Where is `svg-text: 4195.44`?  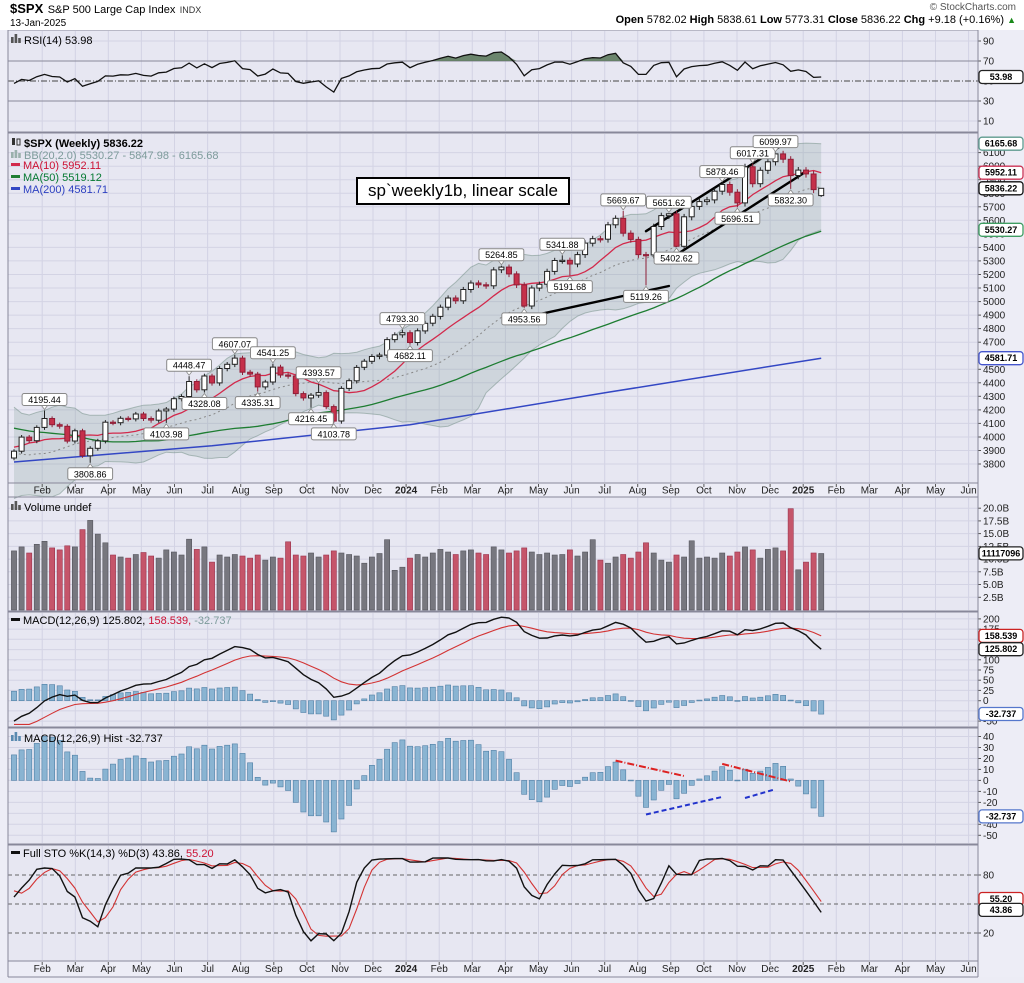
svg-text: 4195.44 is located at coordinates (44, 400).